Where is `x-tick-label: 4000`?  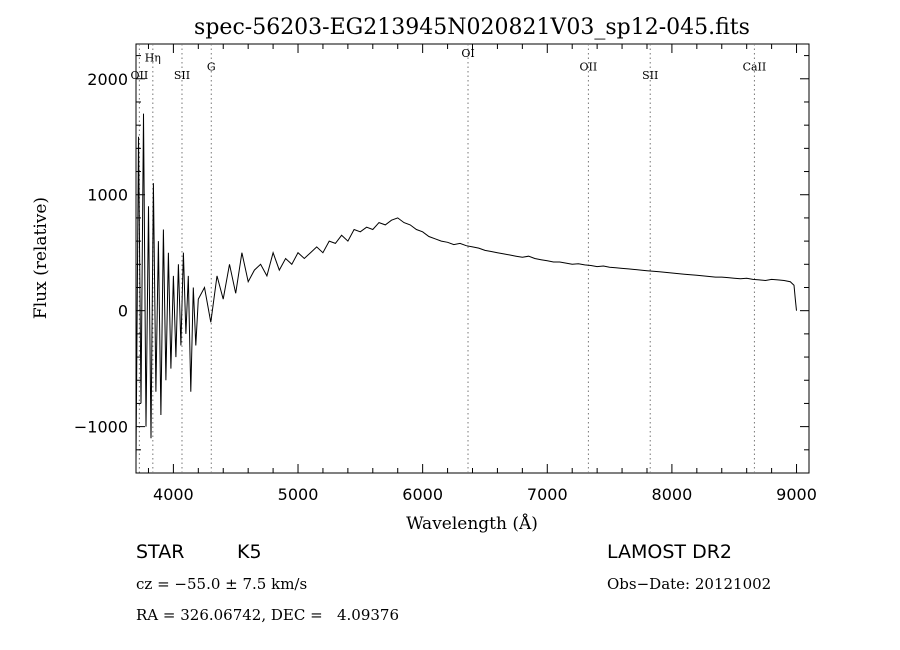 x-tick-label: 4000 is located at coordinates (173, 494).